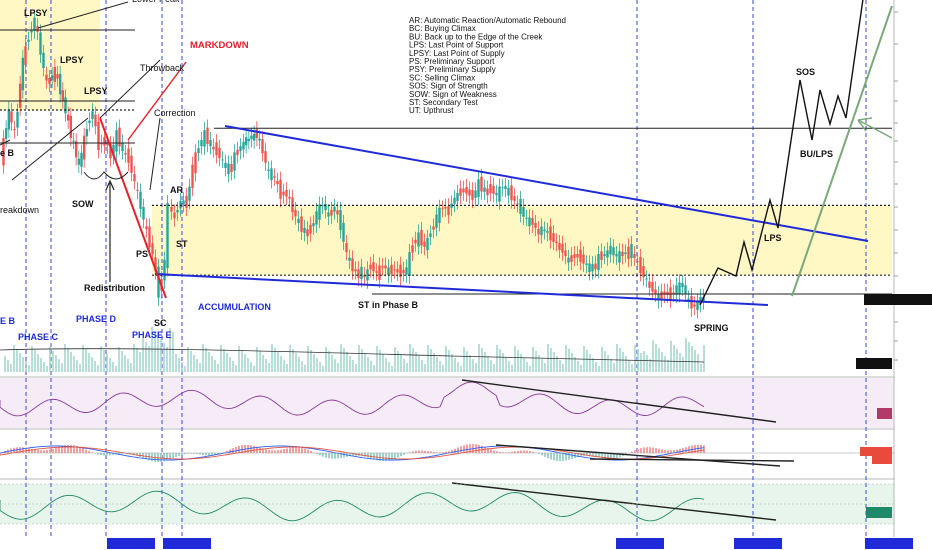 Image resolution: width=932 pixels, height=550 pixels. Describe the element at coordinates (889, 543) in the screenshot. I see `time-label-box` at that location.